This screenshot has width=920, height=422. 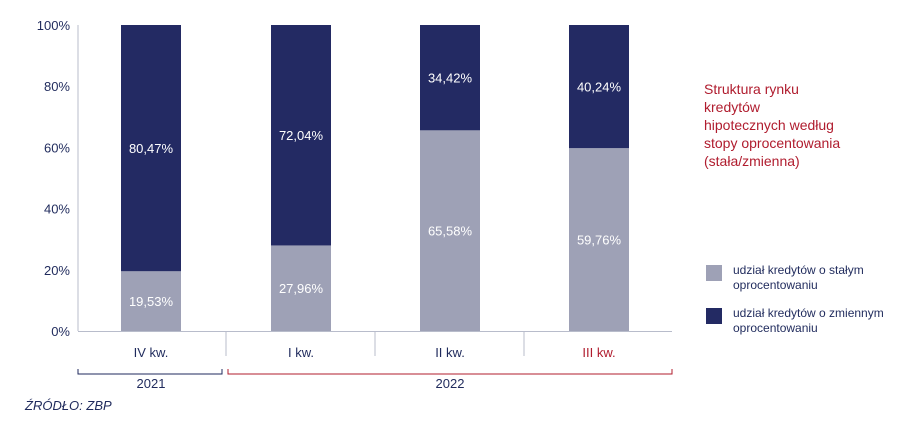 I want to click on x-category-label: IV kw., so click(x=151, y=352).